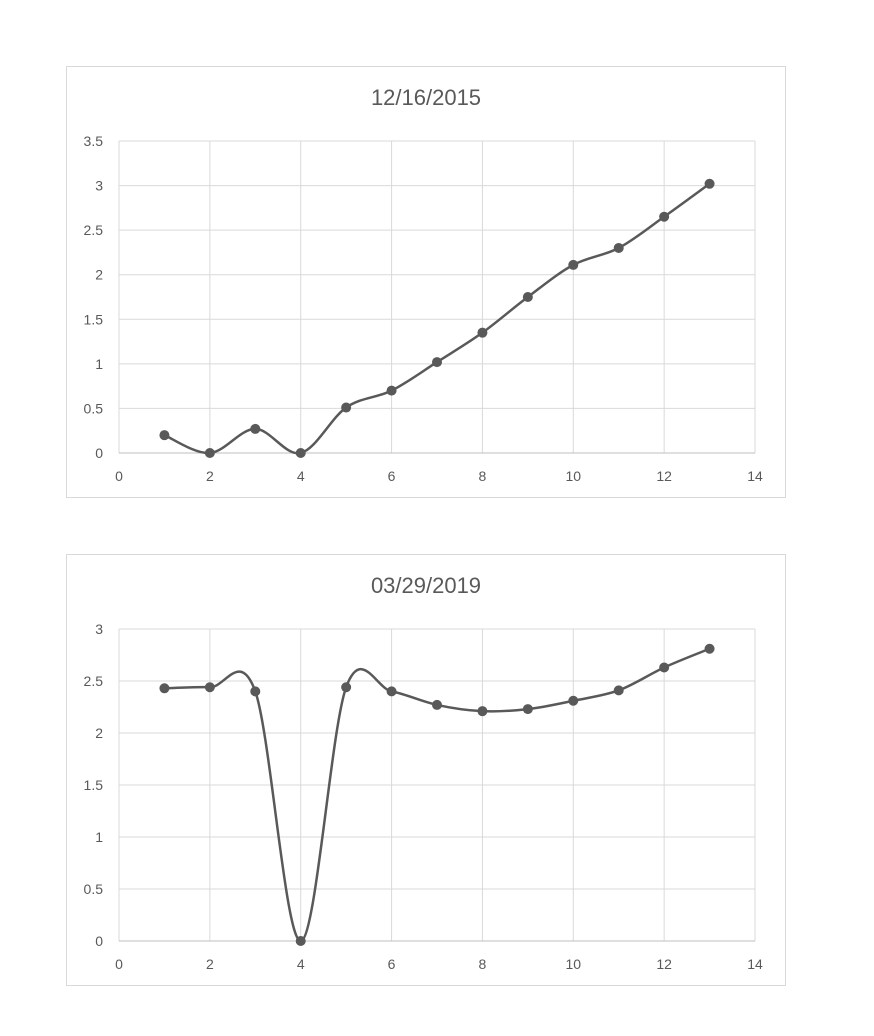 The height and width of the screenshot is (1036, 874). What do you see at coordinates (94, 141) in the screenshot?
I see `y-tick-label: 3.5` at bounding box center [94, 141].